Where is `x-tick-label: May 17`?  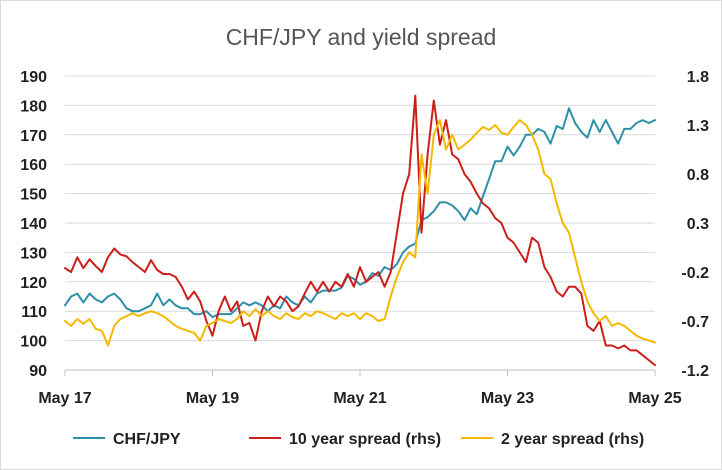
x-tick-label: May 17 is located at coordinates (64, 398).